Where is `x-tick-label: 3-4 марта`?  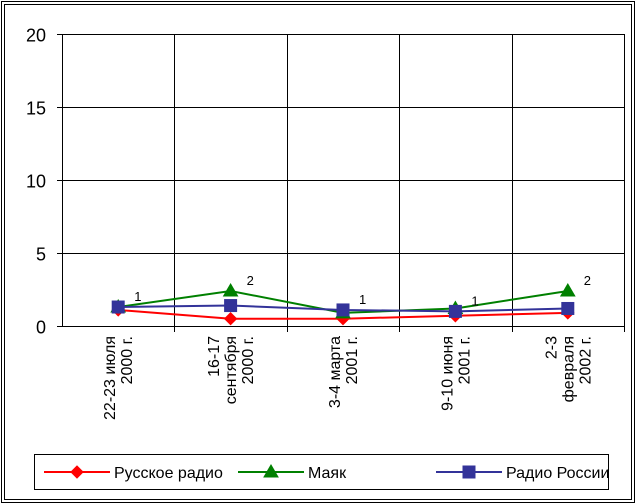
x-tick-label: 3-4 марта is located at coordinates (335, 372).